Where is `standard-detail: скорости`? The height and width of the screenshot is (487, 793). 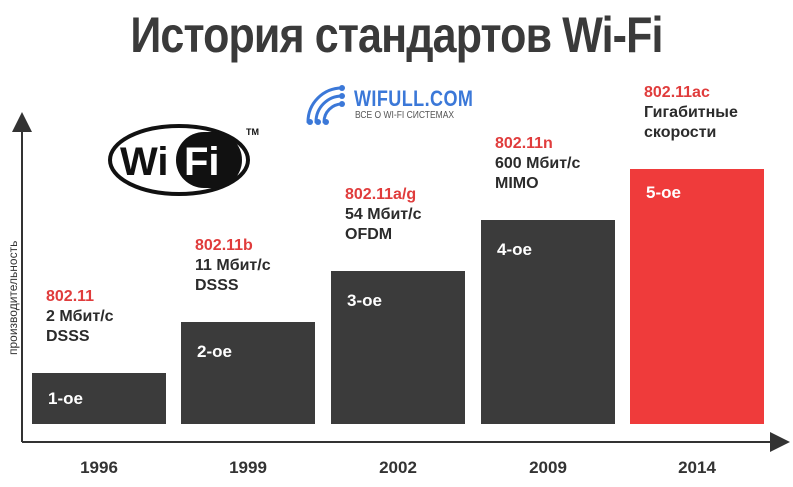 standard-detail: скорости is located at coordinates (680, 132).